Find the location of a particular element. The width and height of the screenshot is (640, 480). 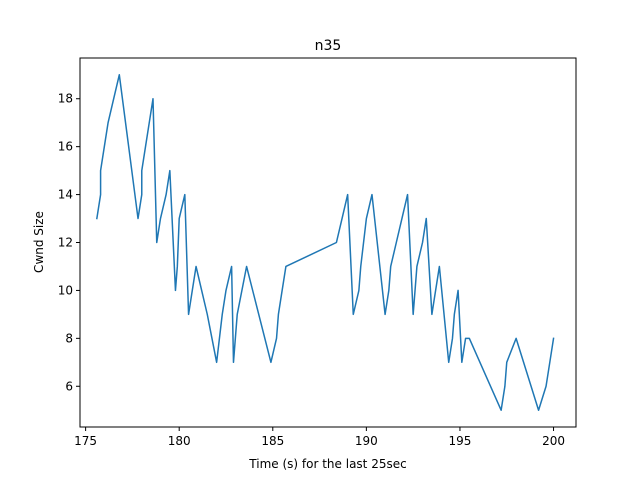

x-axis-label: Time (s) for the last 25sec is located at coordinates (327, 464).